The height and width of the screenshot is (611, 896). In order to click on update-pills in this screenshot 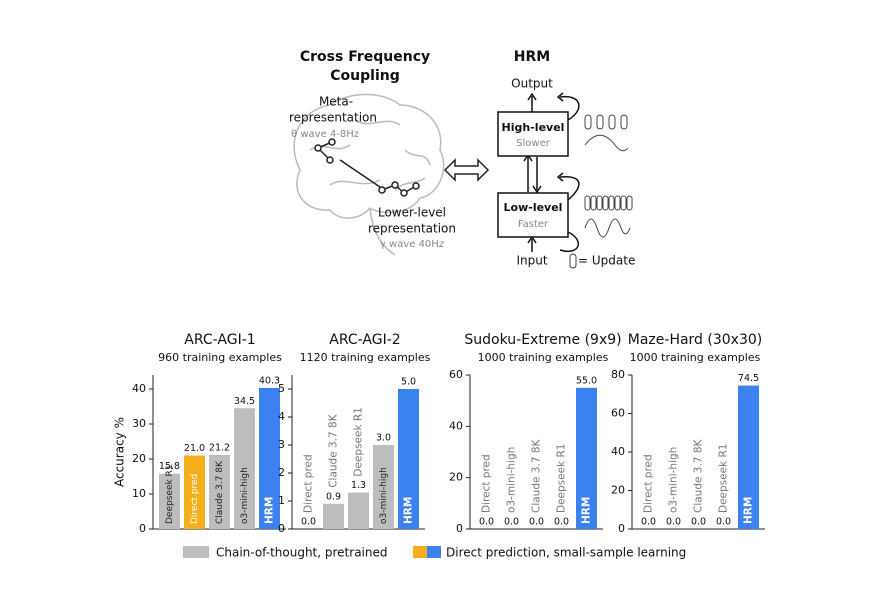, I will do `click(601, 191)`.